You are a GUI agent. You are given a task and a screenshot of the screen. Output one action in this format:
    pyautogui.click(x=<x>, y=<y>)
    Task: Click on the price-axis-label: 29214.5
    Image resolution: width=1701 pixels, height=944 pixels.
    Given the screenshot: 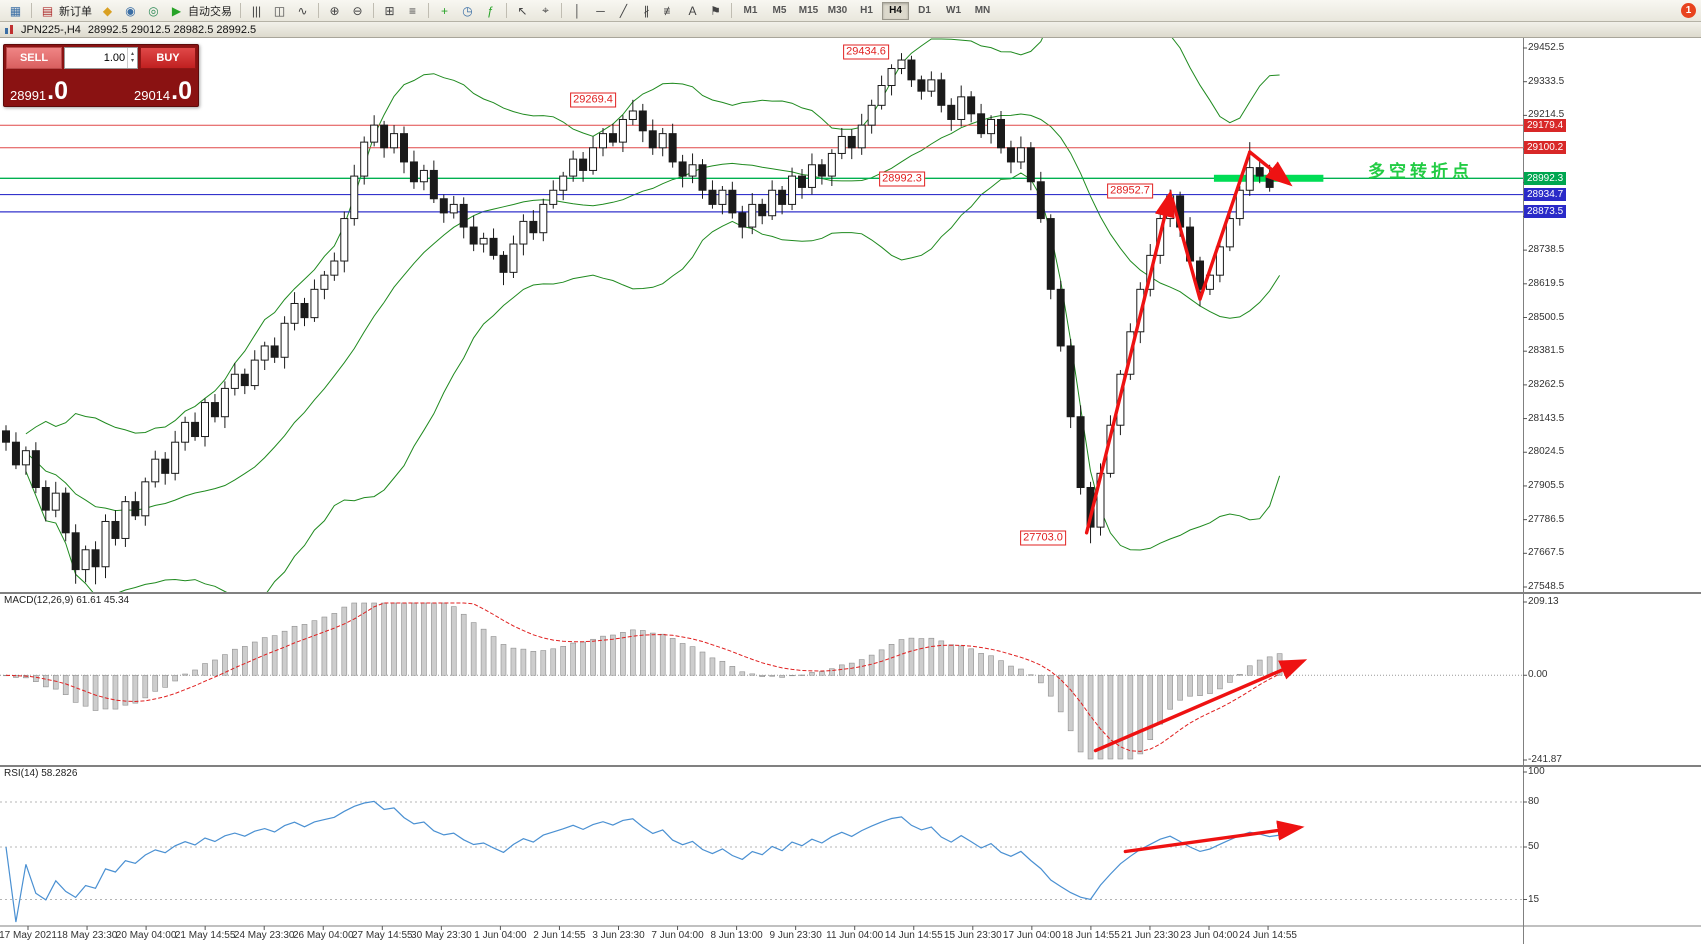 What is the action you would take?
    pyautogui.click(x=1546, y=115)
    